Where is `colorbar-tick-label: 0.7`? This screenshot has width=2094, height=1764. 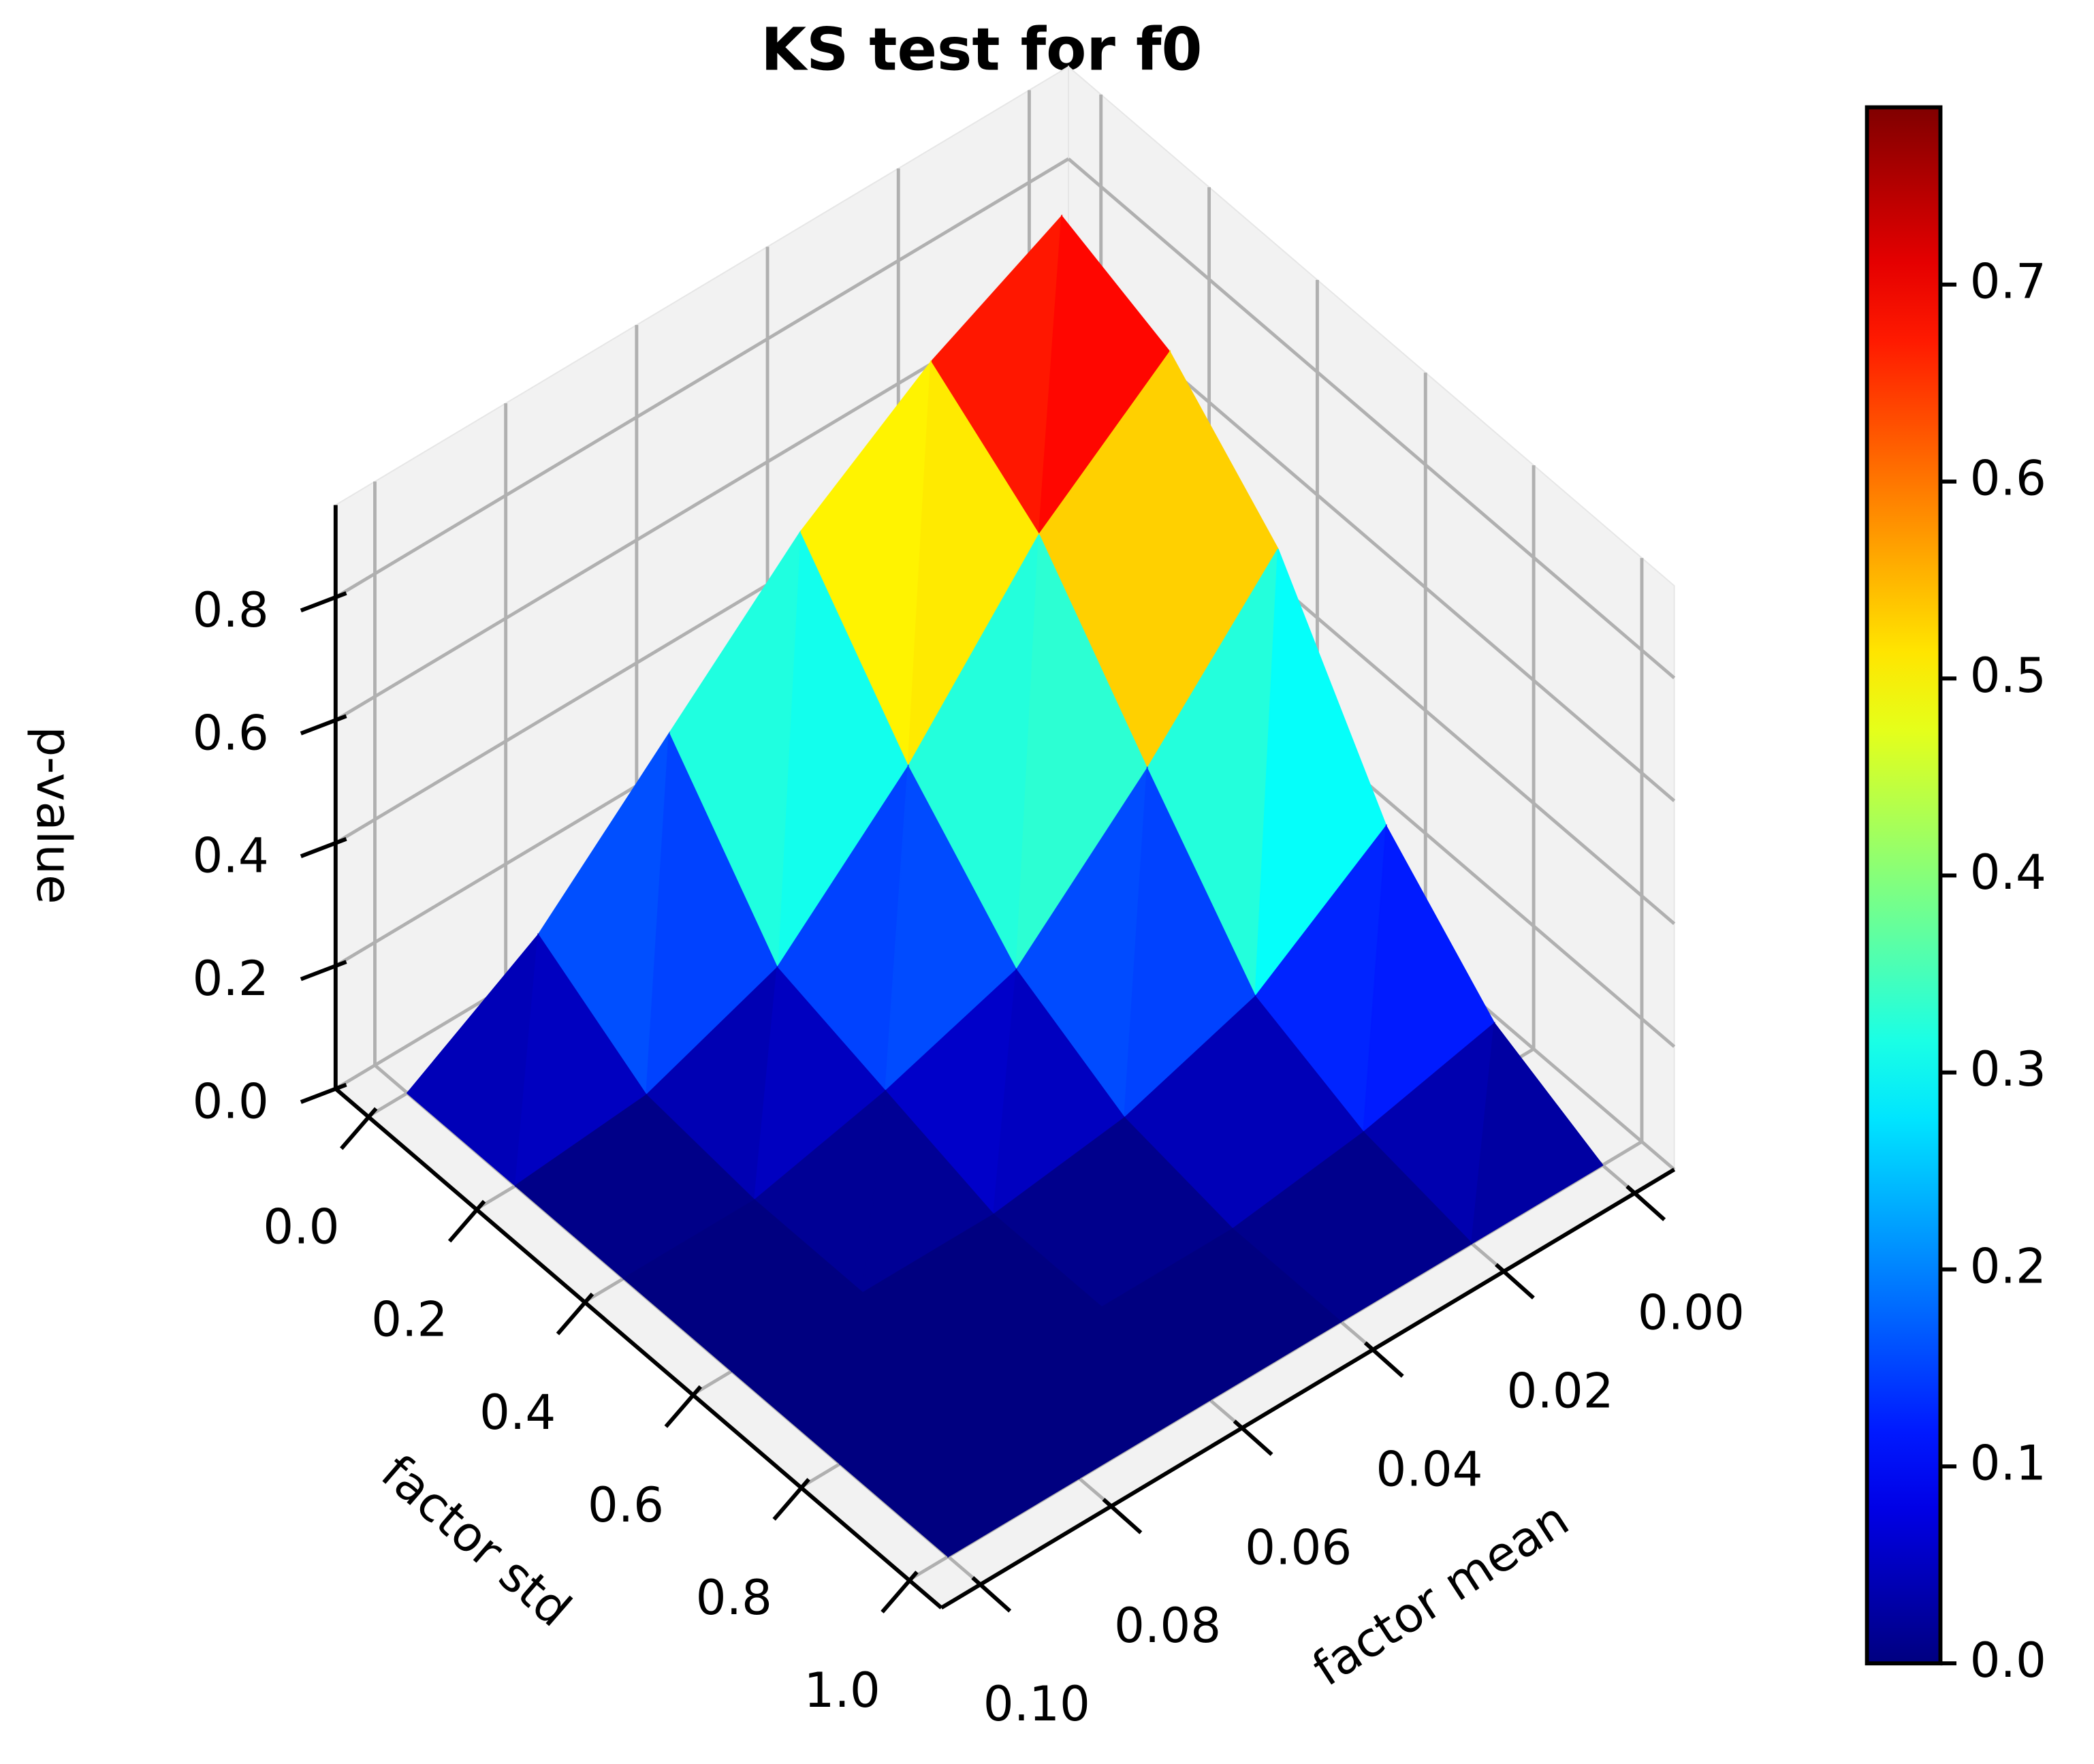
colorbar-tick-label: 0.7 is located at coordinates (2008, 281).